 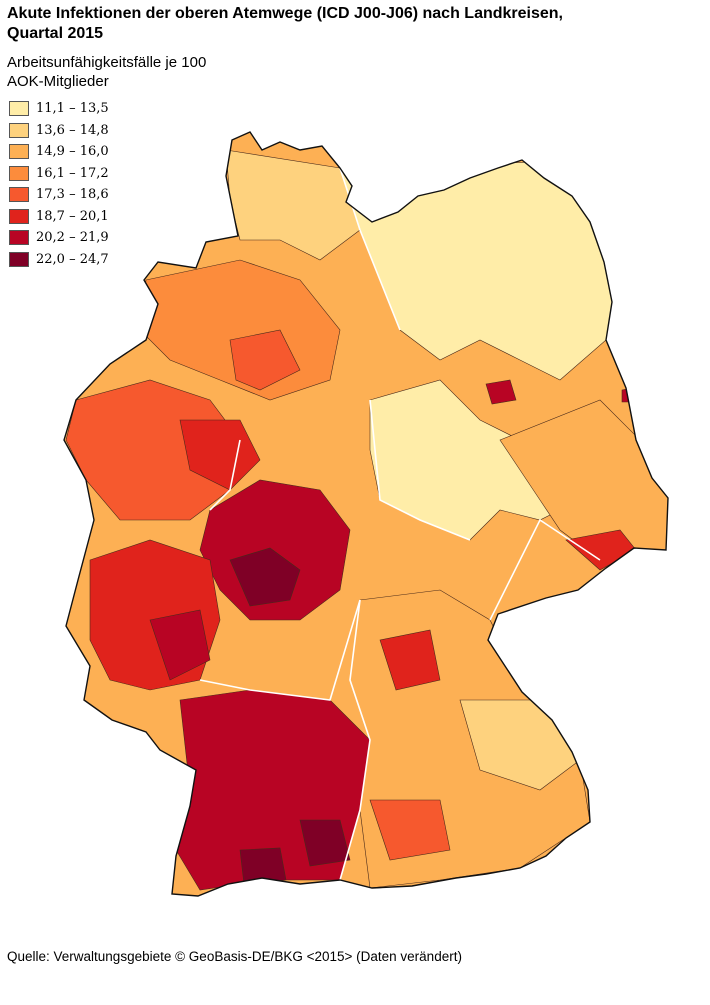 What do you see at coordinates (72, 238) in the screenshot?
I see `legend-label: 20,2 – 21,9` at bounding box center [72, 238].